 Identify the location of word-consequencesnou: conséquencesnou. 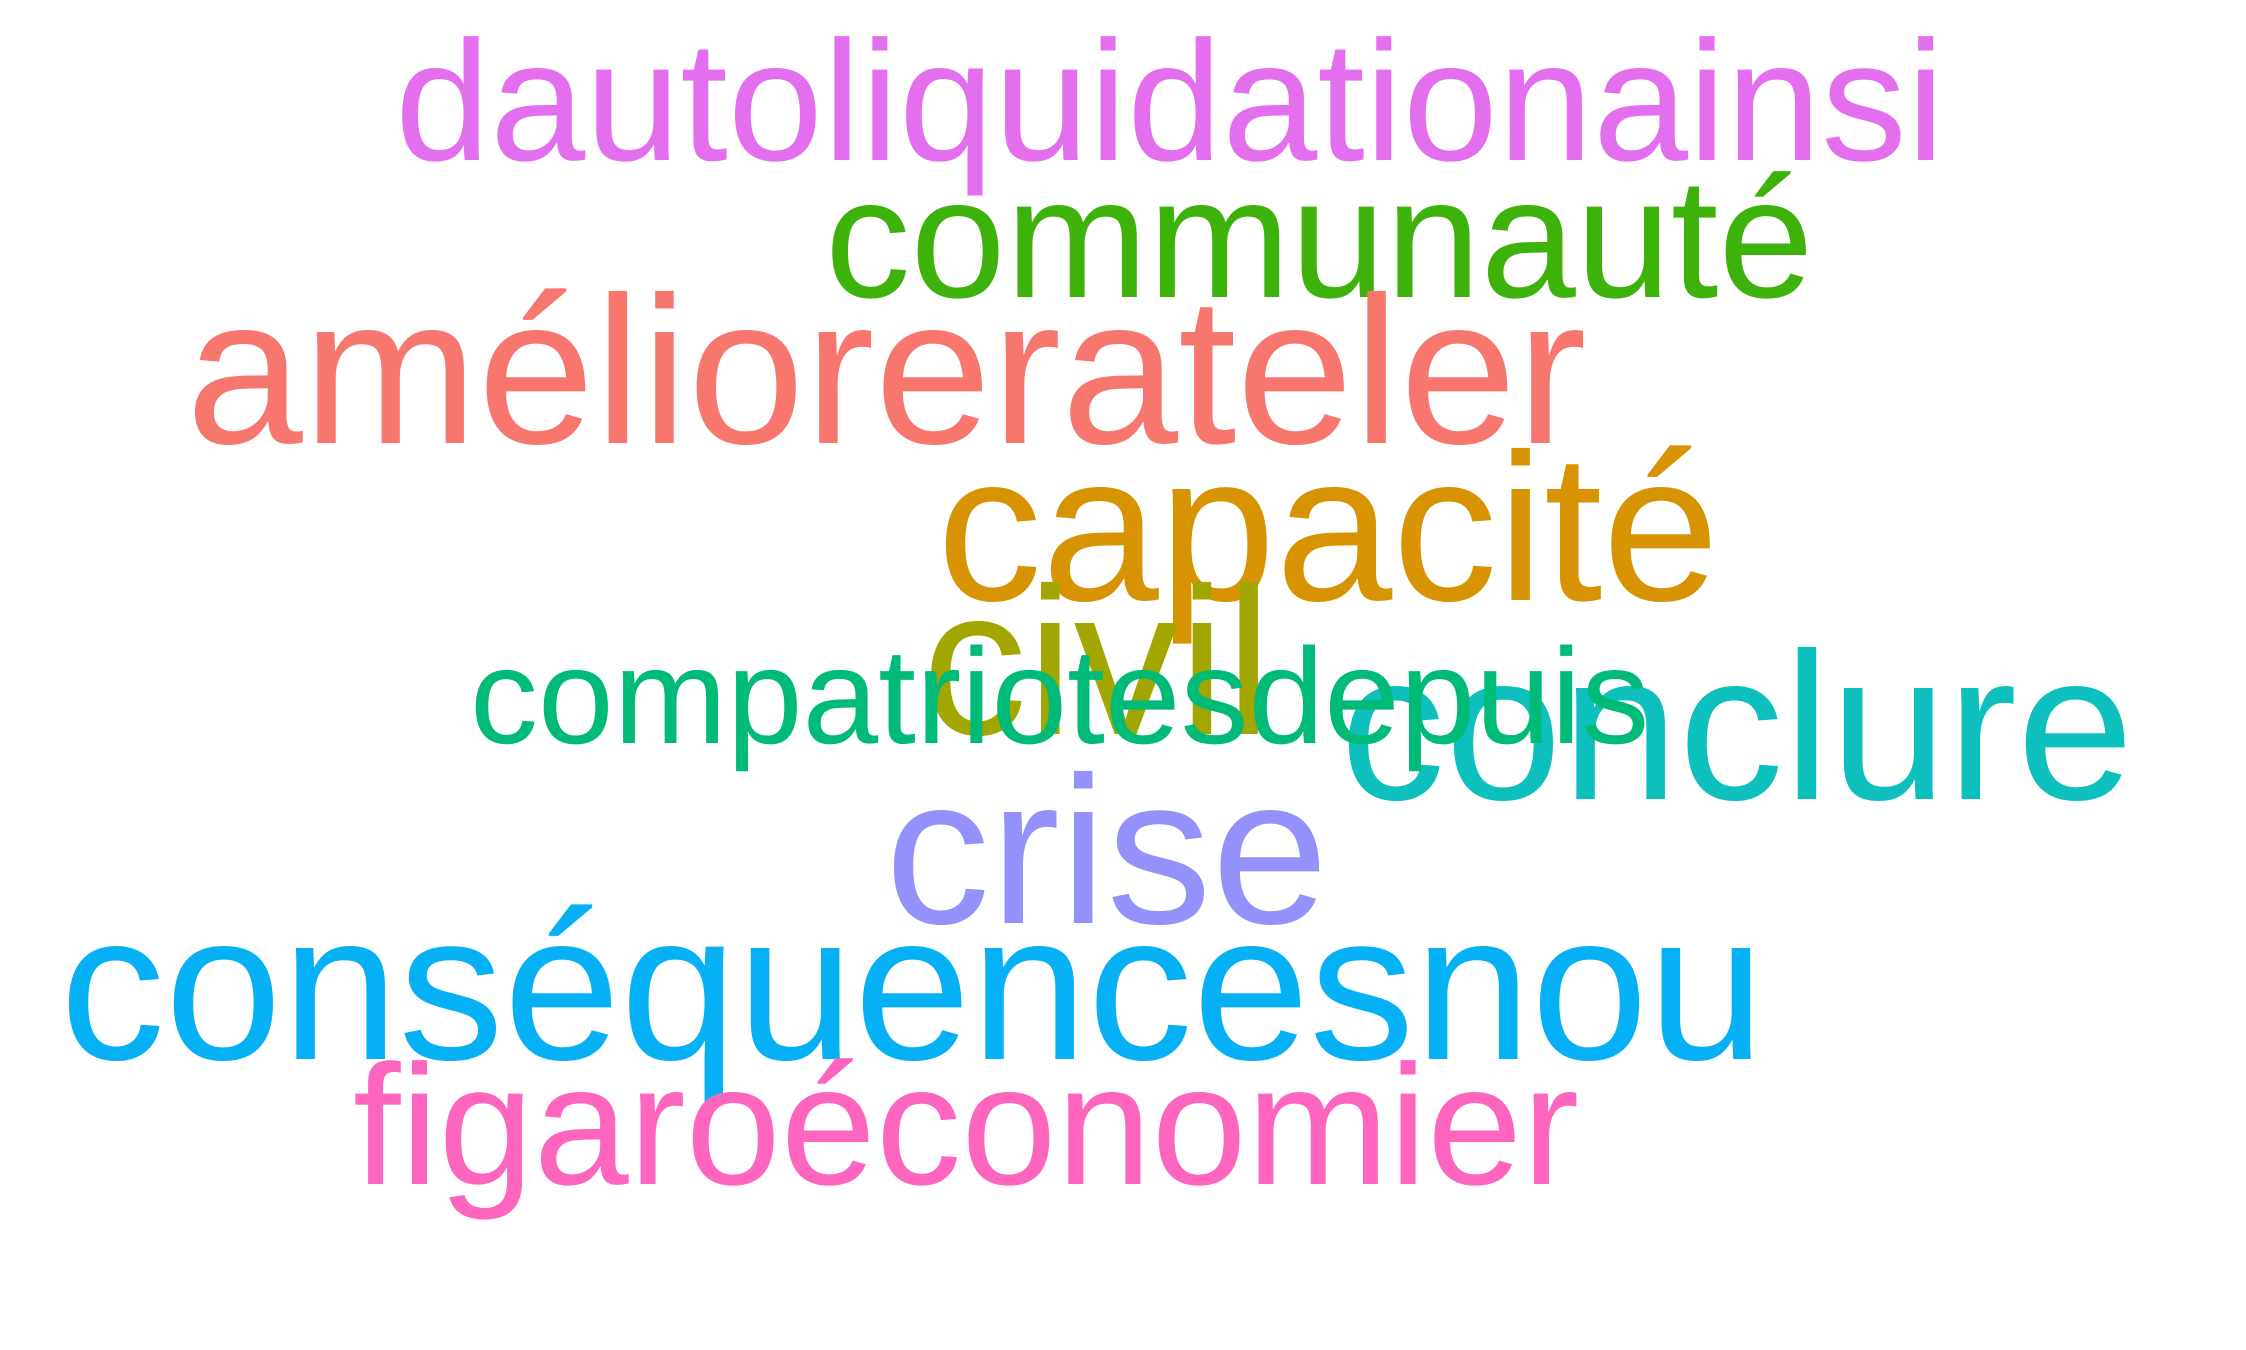
(912, 986).